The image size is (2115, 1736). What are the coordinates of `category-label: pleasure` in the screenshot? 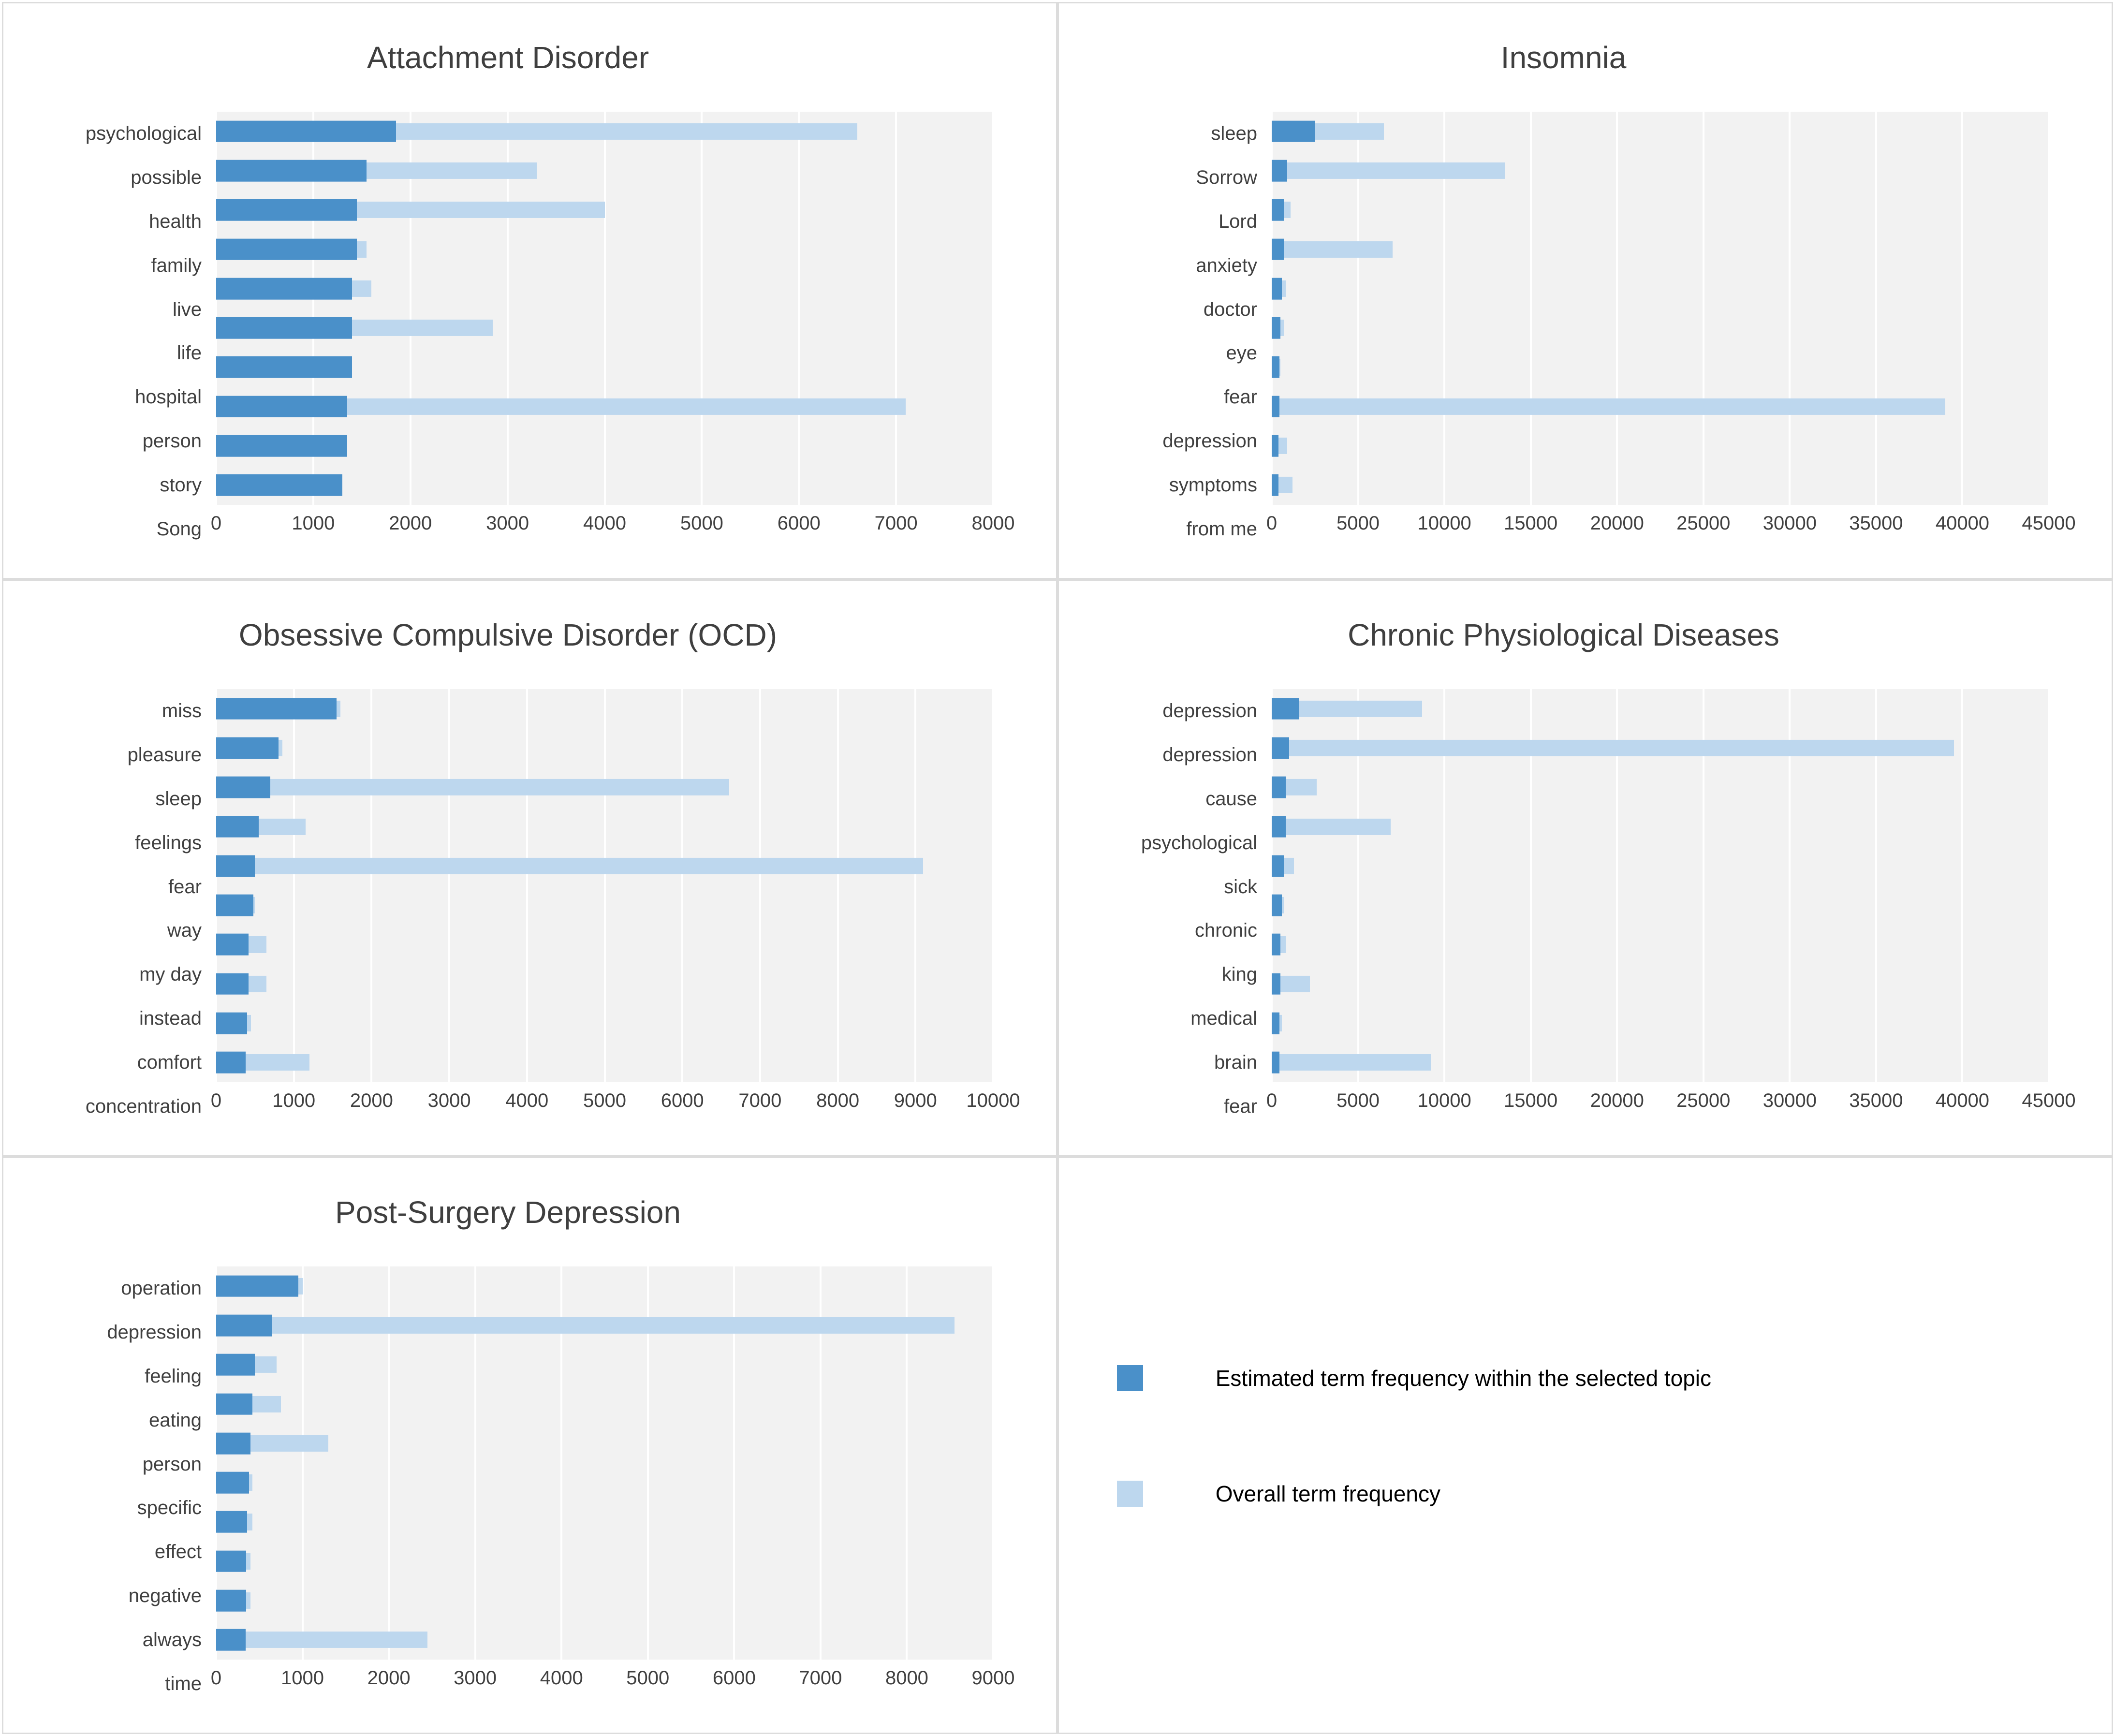 It's located at (164, 754).